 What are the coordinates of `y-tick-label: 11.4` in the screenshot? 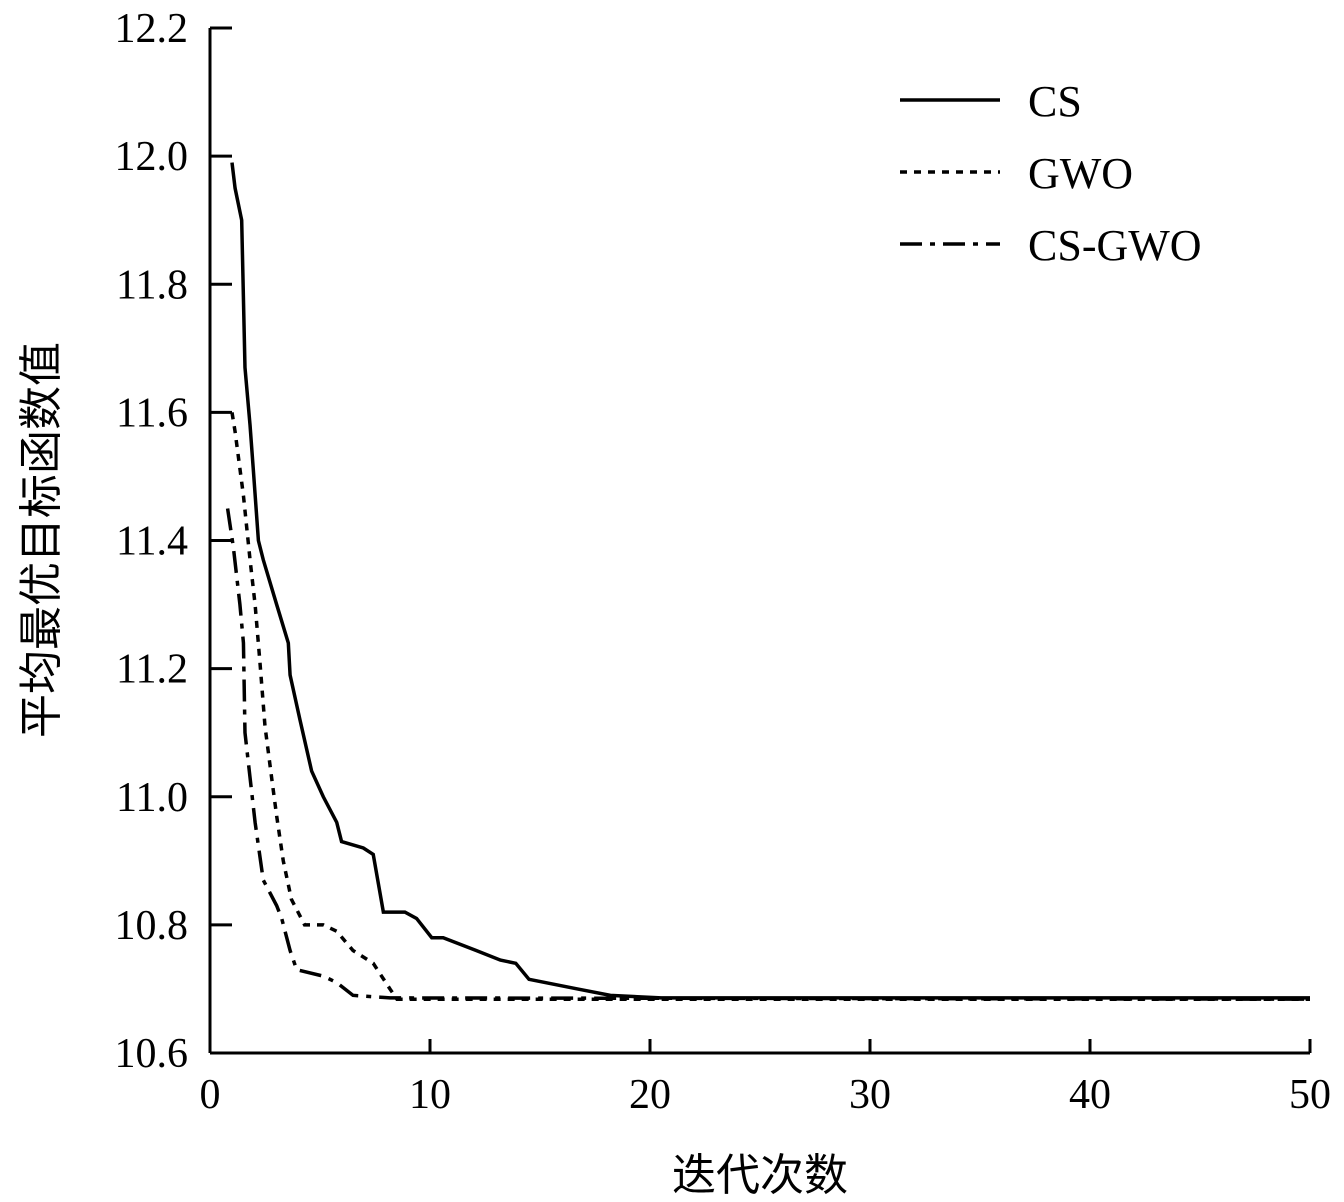 It's located at (152, 542).